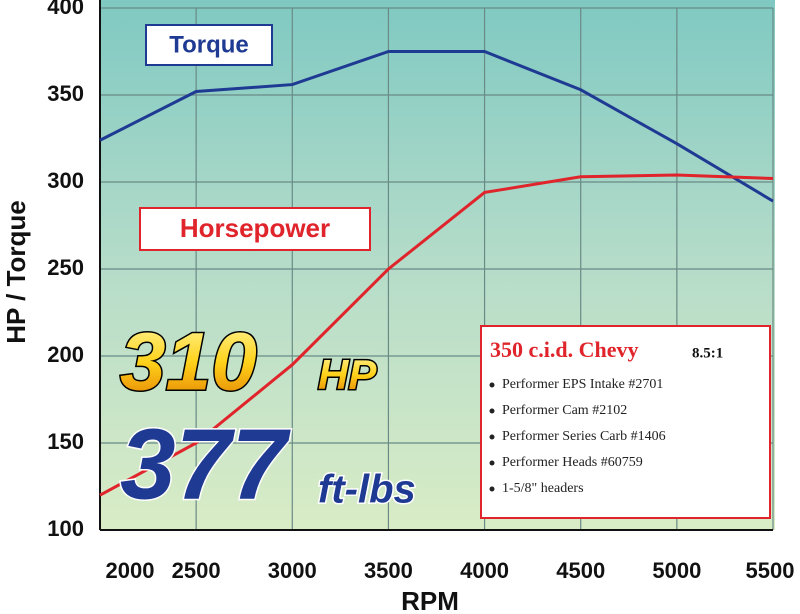 The height and width of the screenshot is (614, 800). I want to click on spec-item: Performer Series Carb #1406, so click(584, 436).